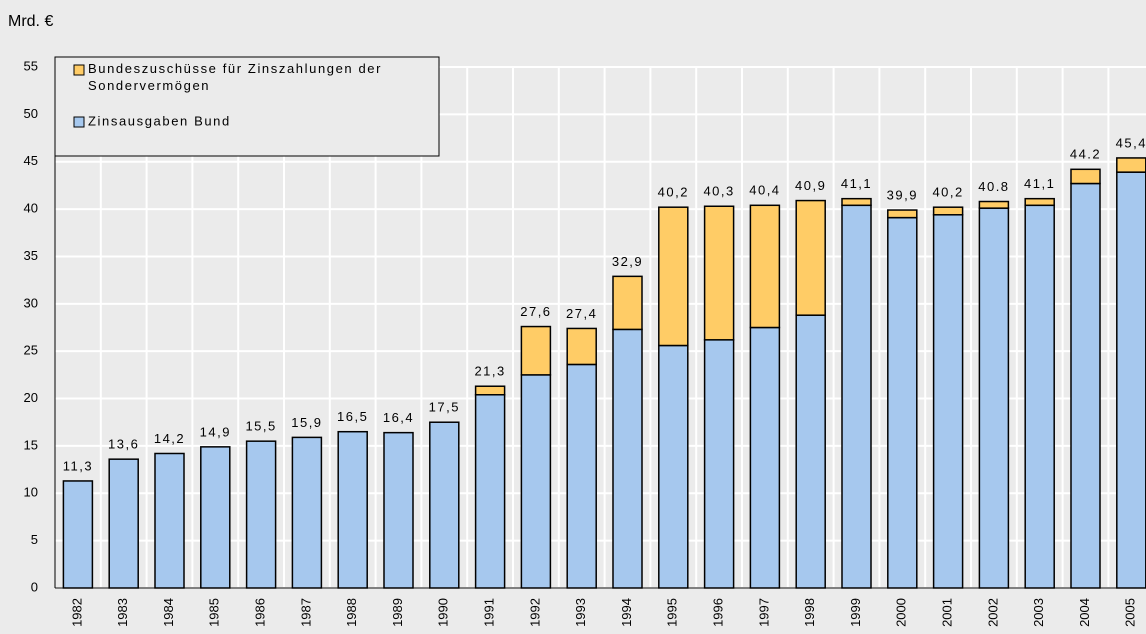 Image resolution: width=1146 pixels, height=634 pixels. What do you see at coordinates (31, 350) in the screenshot?
I see `y-tick-label: 25` at bounding box center [31, 350].